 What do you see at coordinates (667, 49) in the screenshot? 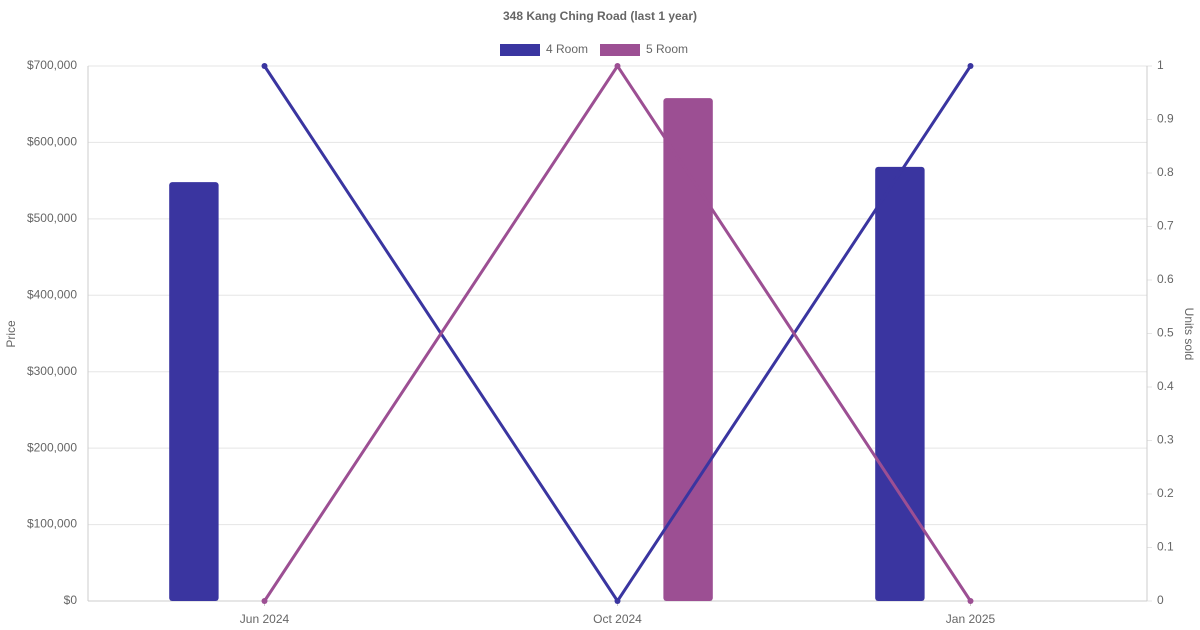
I see `legend-label: 5 Room` at bounding box center [667, 49].